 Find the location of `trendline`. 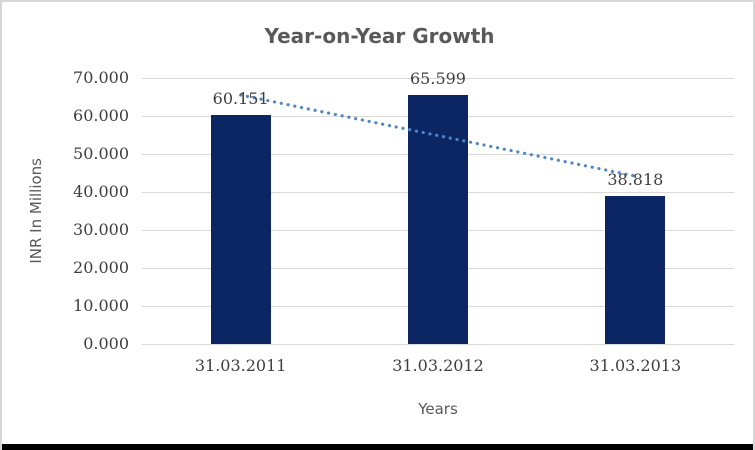

trendline is located at coordinates (438, 135).